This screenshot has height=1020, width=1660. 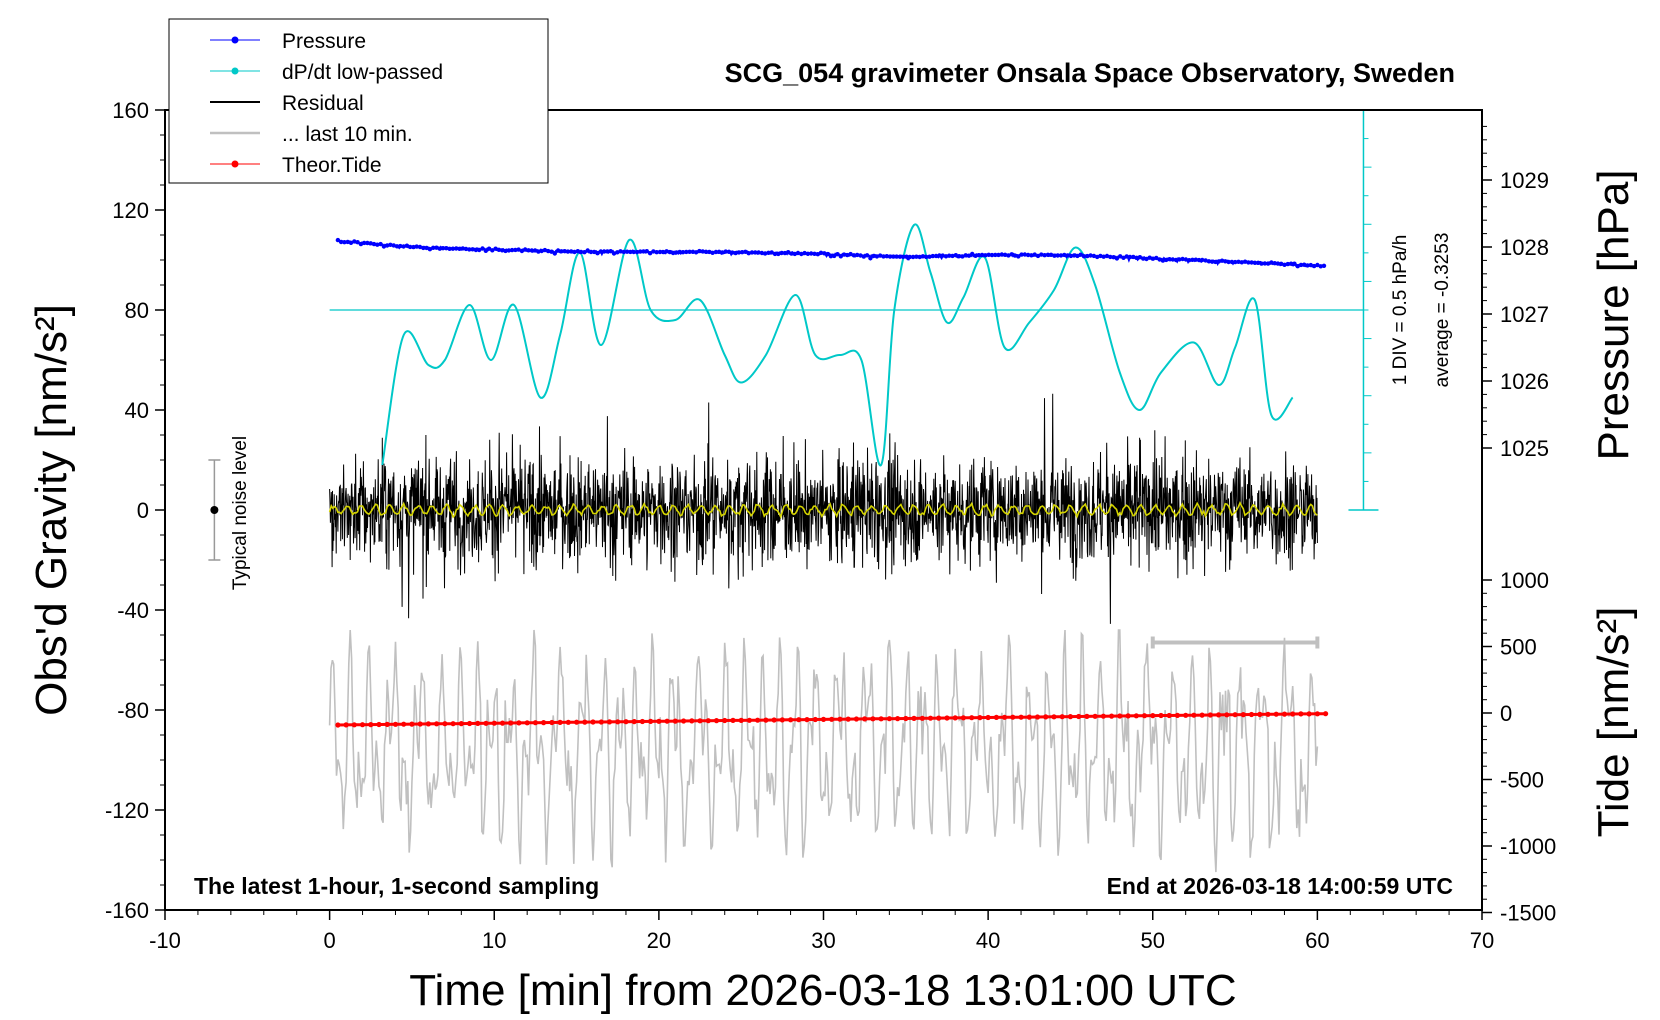 I want to click on pressure-tick-label: 1026, so click(x=1524, y=381).